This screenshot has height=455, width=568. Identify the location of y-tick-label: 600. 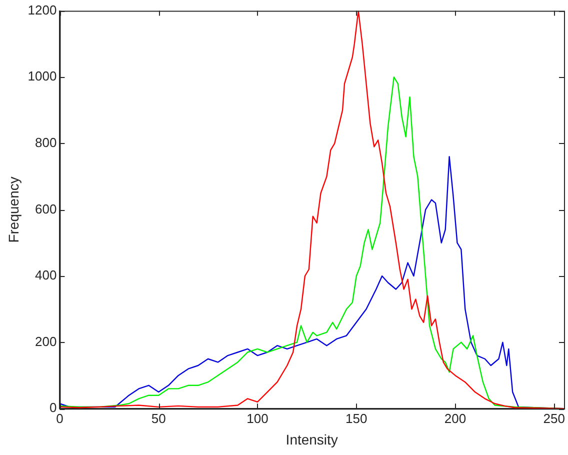
(46, 208).